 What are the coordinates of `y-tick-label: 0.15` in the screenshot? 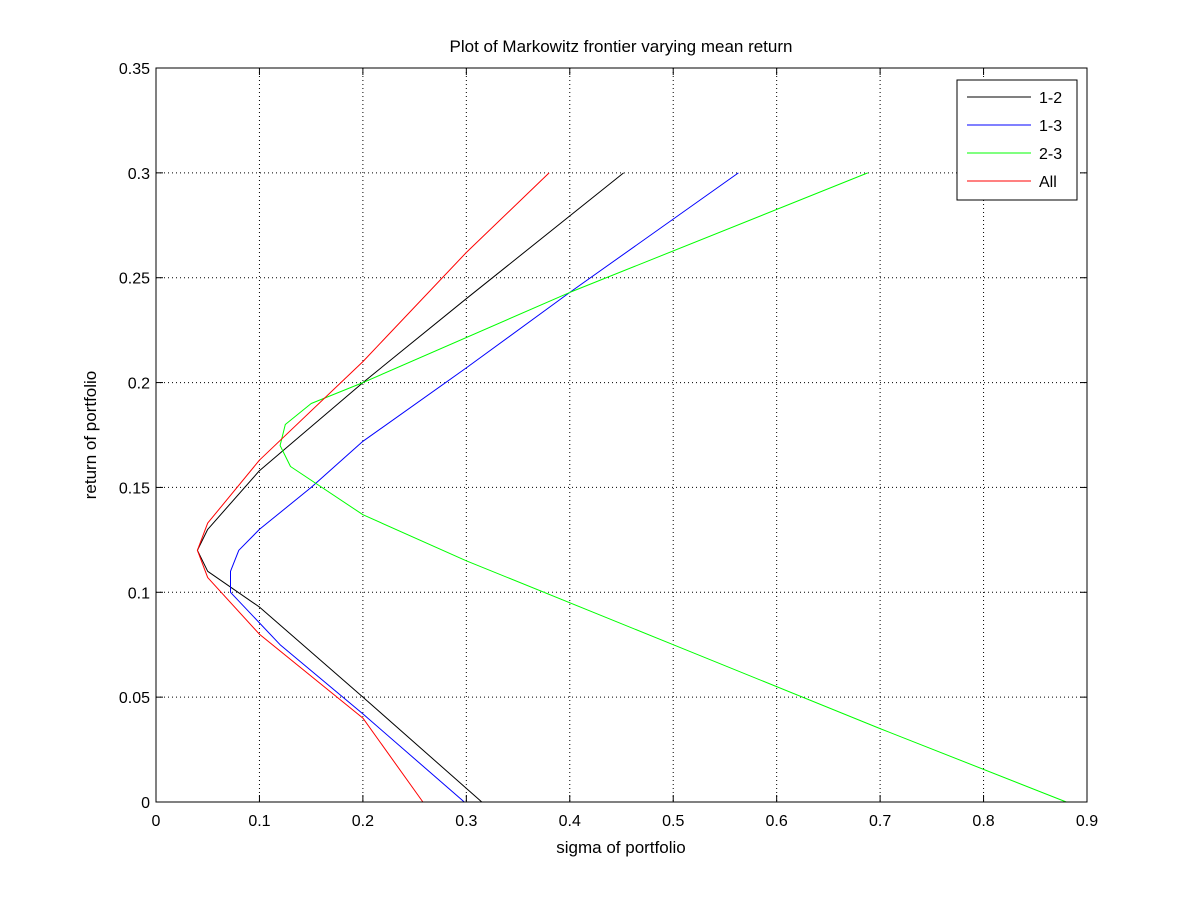 It's located at (134, 488).